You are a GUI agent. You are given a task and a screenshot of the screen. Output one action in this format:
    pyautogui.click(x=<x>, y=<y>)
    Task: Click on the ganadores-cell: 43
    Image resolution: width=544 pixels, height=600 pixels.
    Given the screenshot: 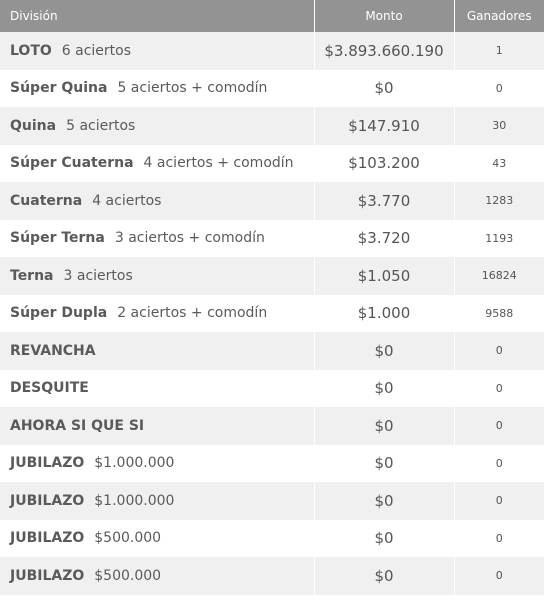 What is the action you would take?
    pyautogui.click(x=499, y=163)
    